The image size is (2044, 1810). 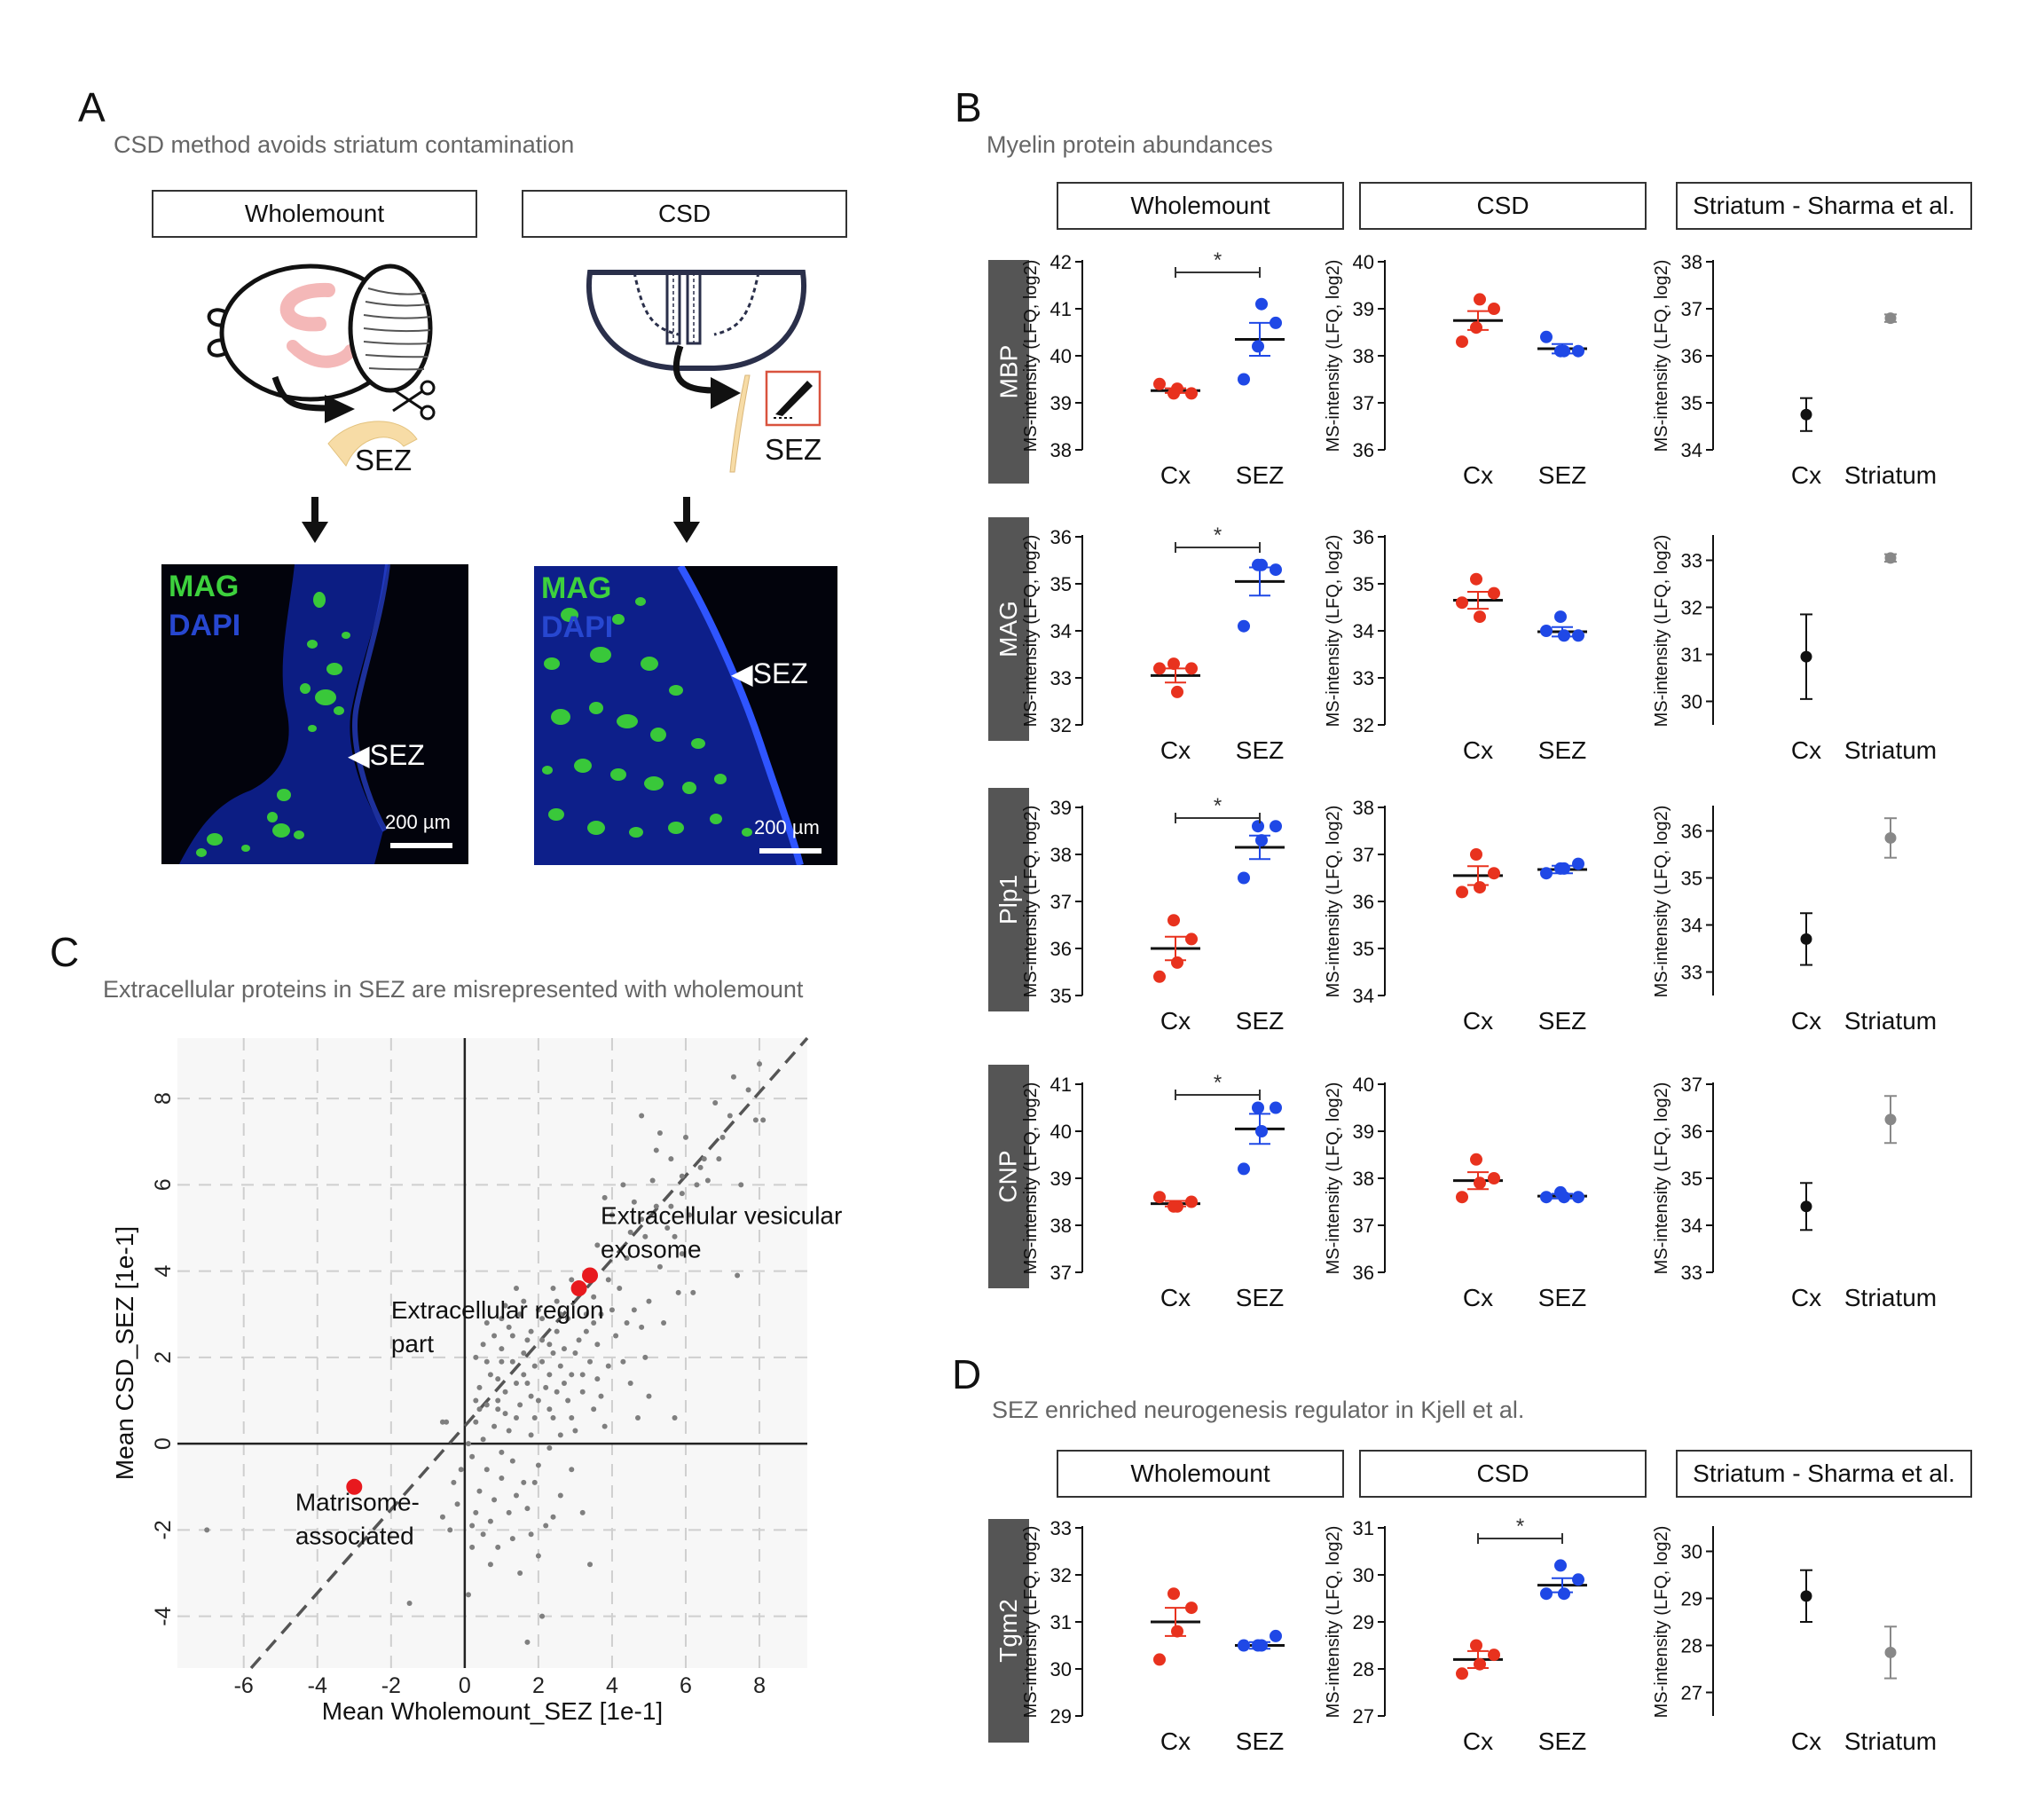 I want to click on panel-c-letter: C, so click(x=65, y=952).